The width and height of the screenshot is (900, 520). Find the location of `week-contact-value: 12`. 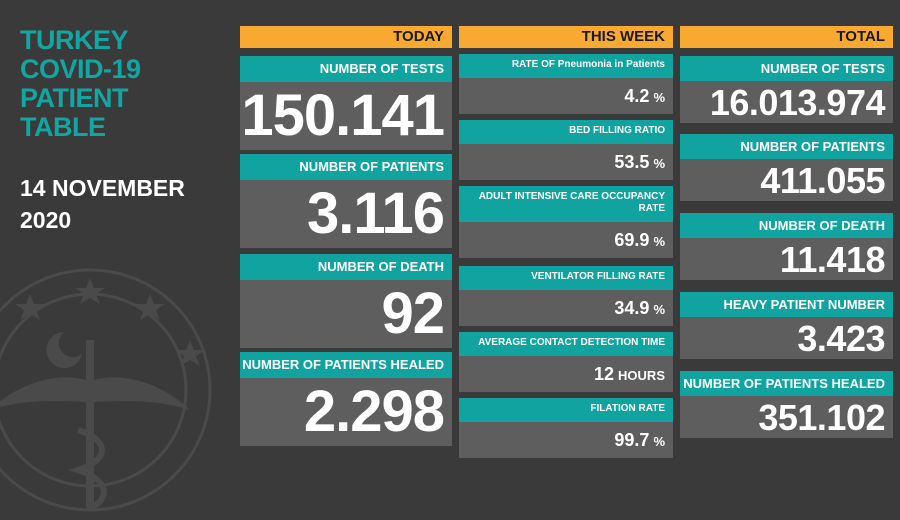

week-contact-value: 12 is located at coordinates (604, 374).